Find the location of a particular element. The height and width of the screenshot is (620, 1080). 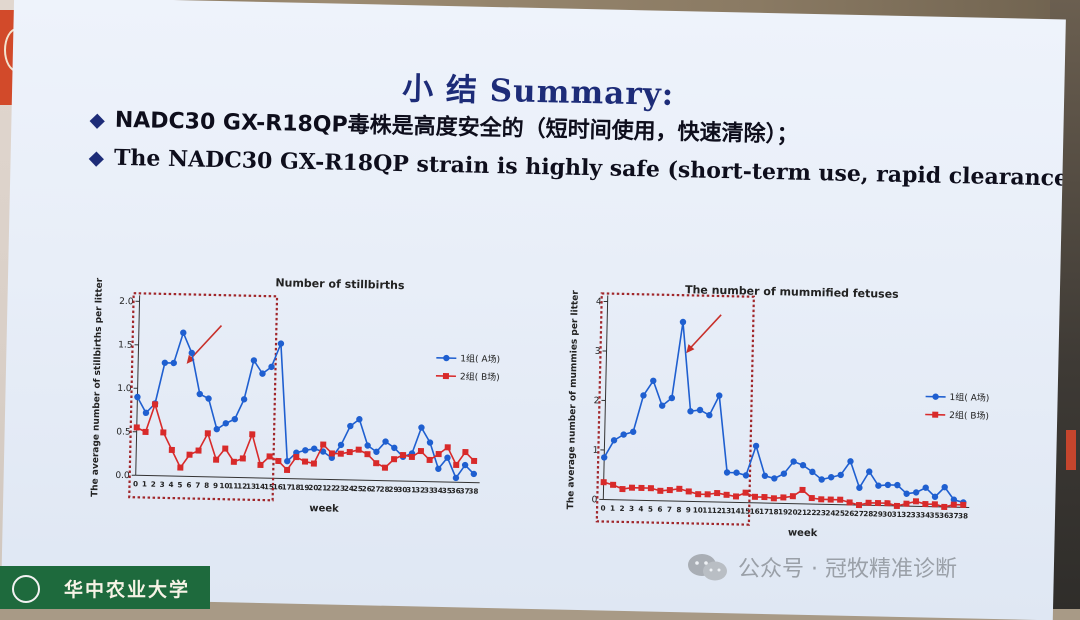

y-tick-label: 0.5 is located at coordinates (123, 432).